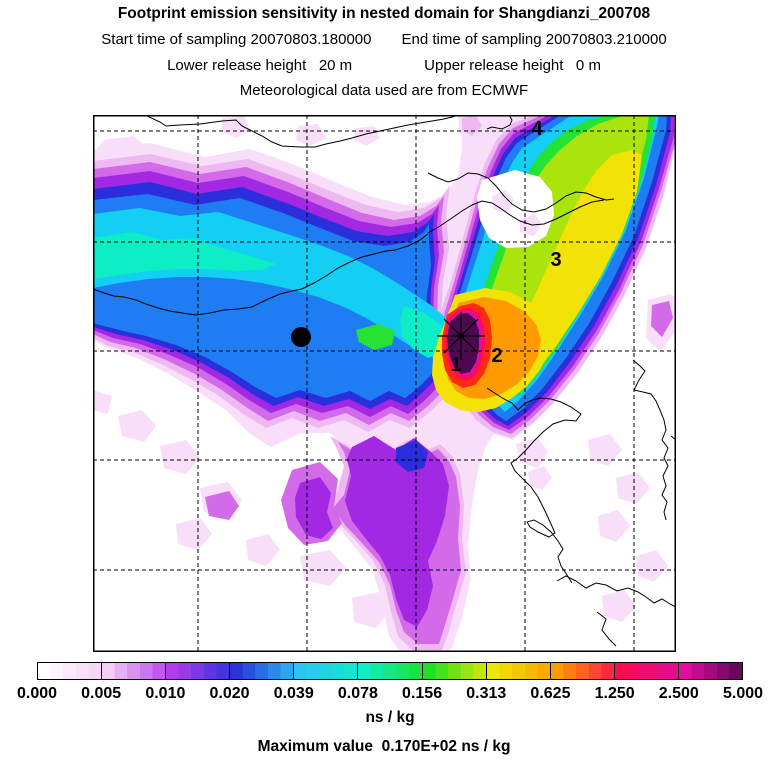 This screenshot has height=768, width=768. I want to click on trajectory-label-2: 2, so click(496, 356).